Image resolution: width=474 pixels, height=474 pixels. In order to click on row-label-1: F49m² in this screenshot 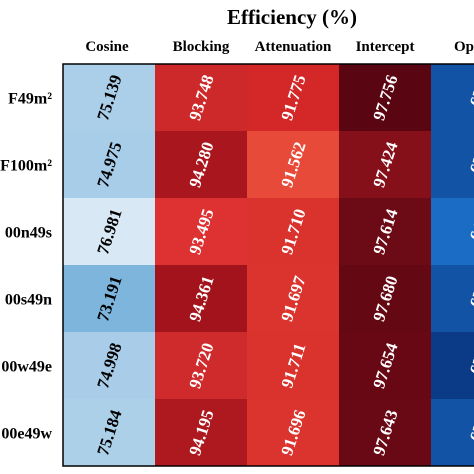, I will do `click(30, 99)`.